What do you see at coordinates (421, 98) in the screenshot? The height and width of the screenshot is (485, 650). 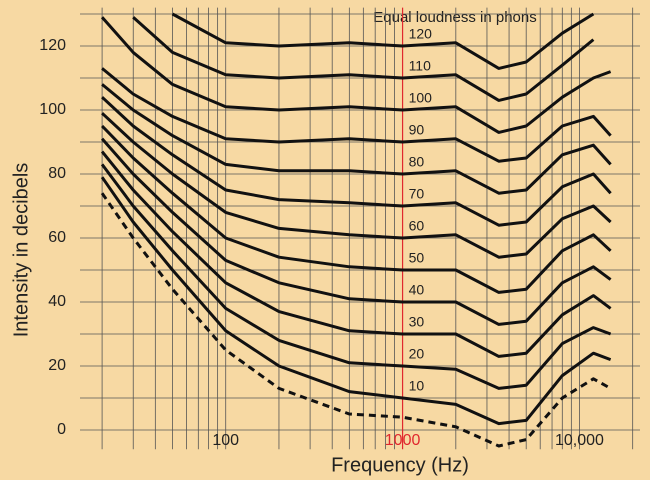 I see `curve-label: 100` at bounding box center [421, 98].